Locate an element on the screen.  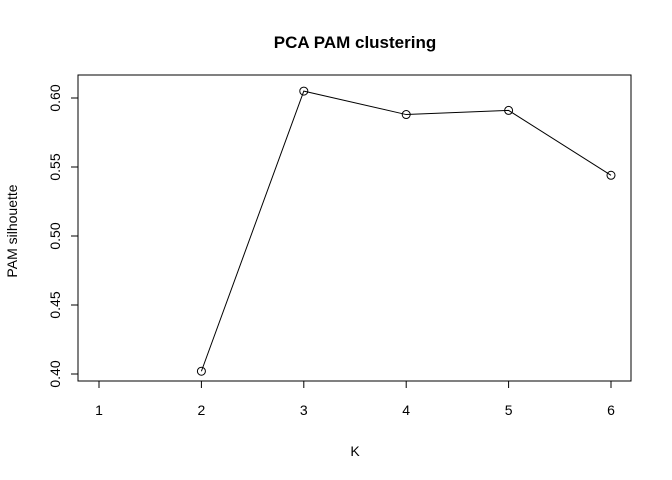
x-tick-label: 5 is located at coordinates (509, 410).